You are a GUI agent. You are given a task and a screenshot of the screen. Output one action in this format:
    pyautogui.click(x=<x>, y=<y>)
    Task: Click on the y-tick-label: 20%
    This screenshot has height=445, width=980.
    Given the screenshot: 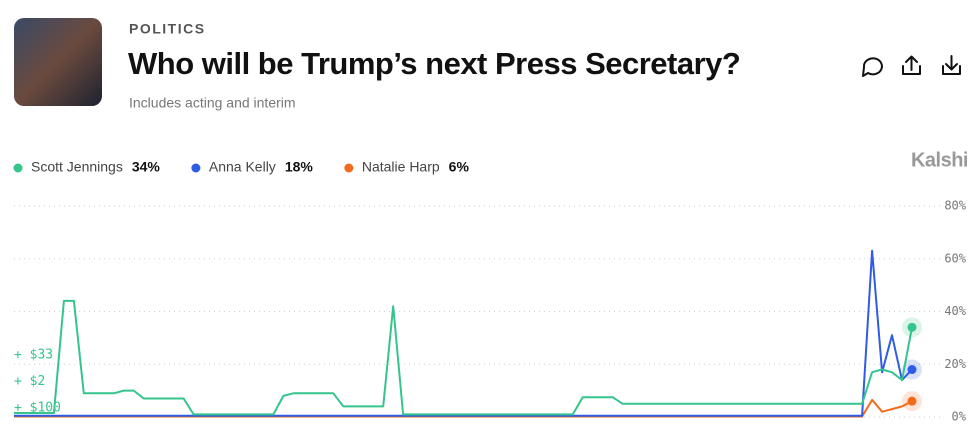 What is the action you would take?
    pyautogui.click(x=955, y=364)
    